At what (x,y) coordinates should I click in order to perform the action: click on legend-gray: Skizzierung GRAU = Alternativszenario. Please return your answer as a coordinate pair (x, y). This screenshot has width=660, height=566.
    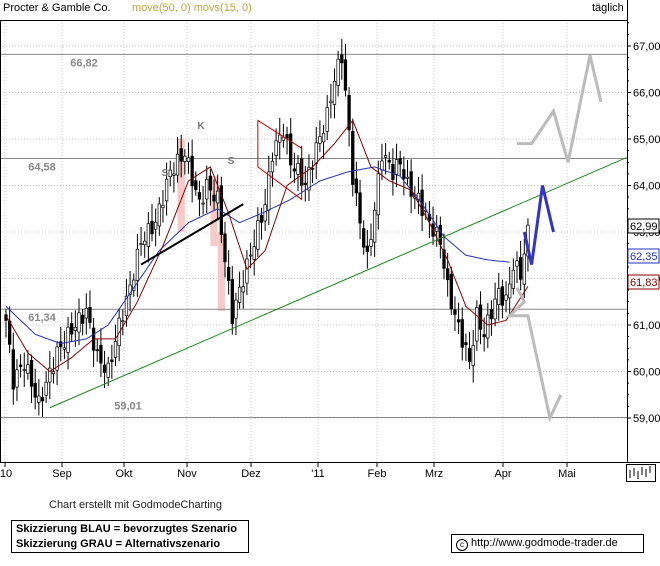
    Looking at the image, I should click on (118, 544).